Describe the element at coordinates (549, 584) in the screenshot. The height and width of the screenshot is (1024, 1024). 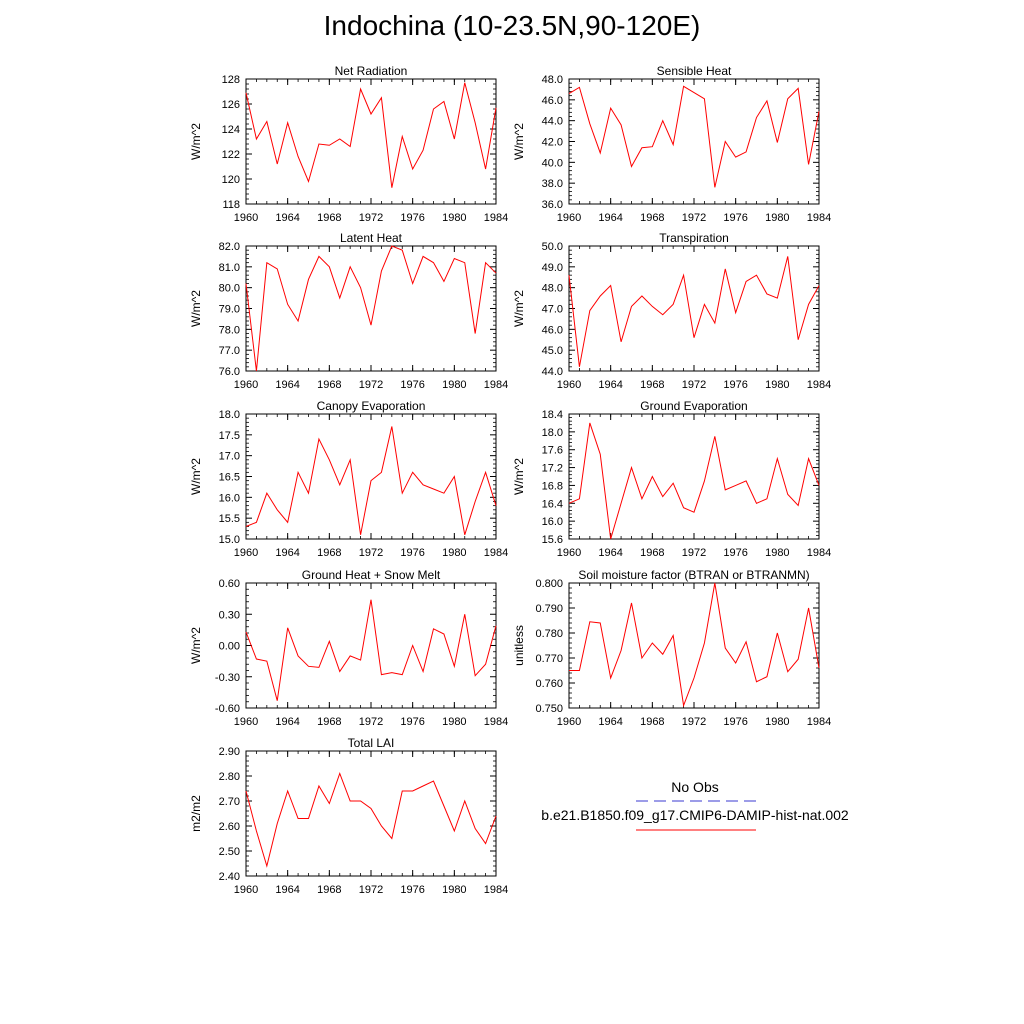
I see `y-tick-label: 0.800` at that location.